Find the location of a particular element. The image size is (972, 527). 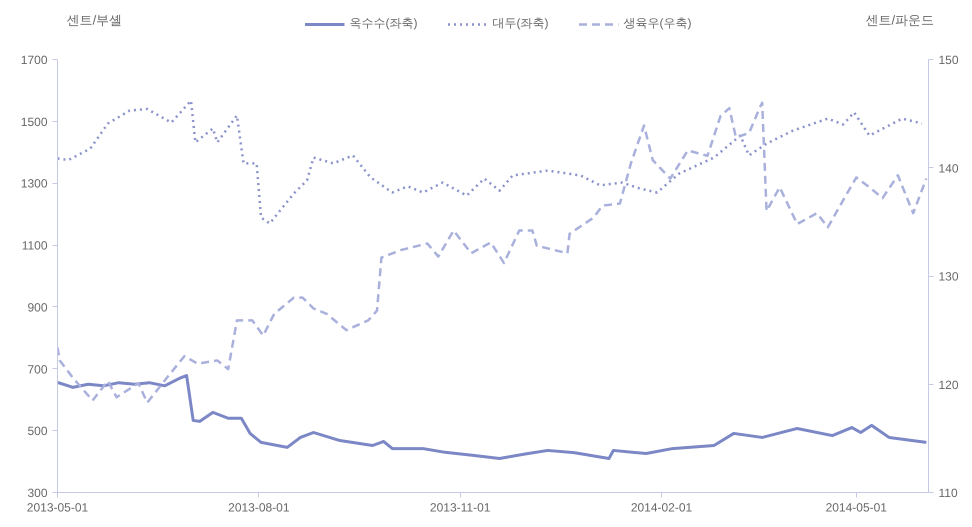

y-axis-title: 센트/부셸 is located at coordinates (94, 20).